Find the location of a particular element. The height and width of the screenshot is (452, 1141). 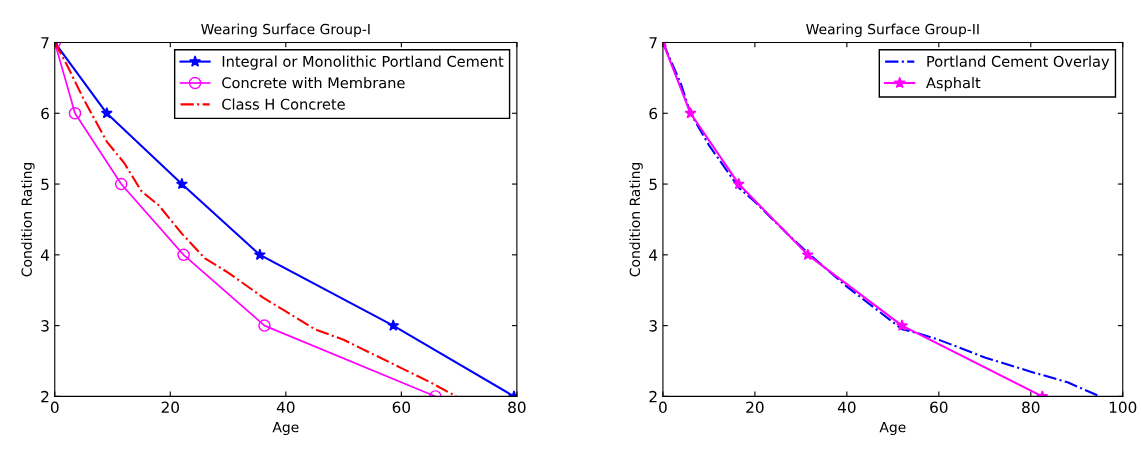

legend-label: Concrete with Membrane is located at coordinates (313, 83).